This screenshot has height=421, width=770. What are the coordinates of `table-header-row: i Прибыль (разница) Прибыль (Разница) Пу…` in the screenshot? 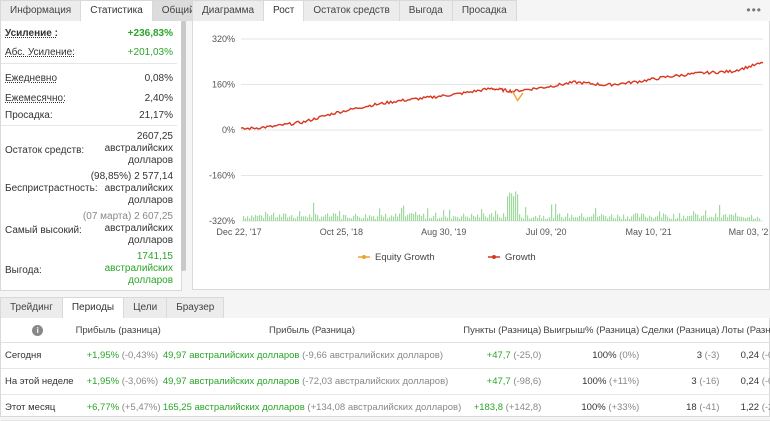 It's located at (385, 330).